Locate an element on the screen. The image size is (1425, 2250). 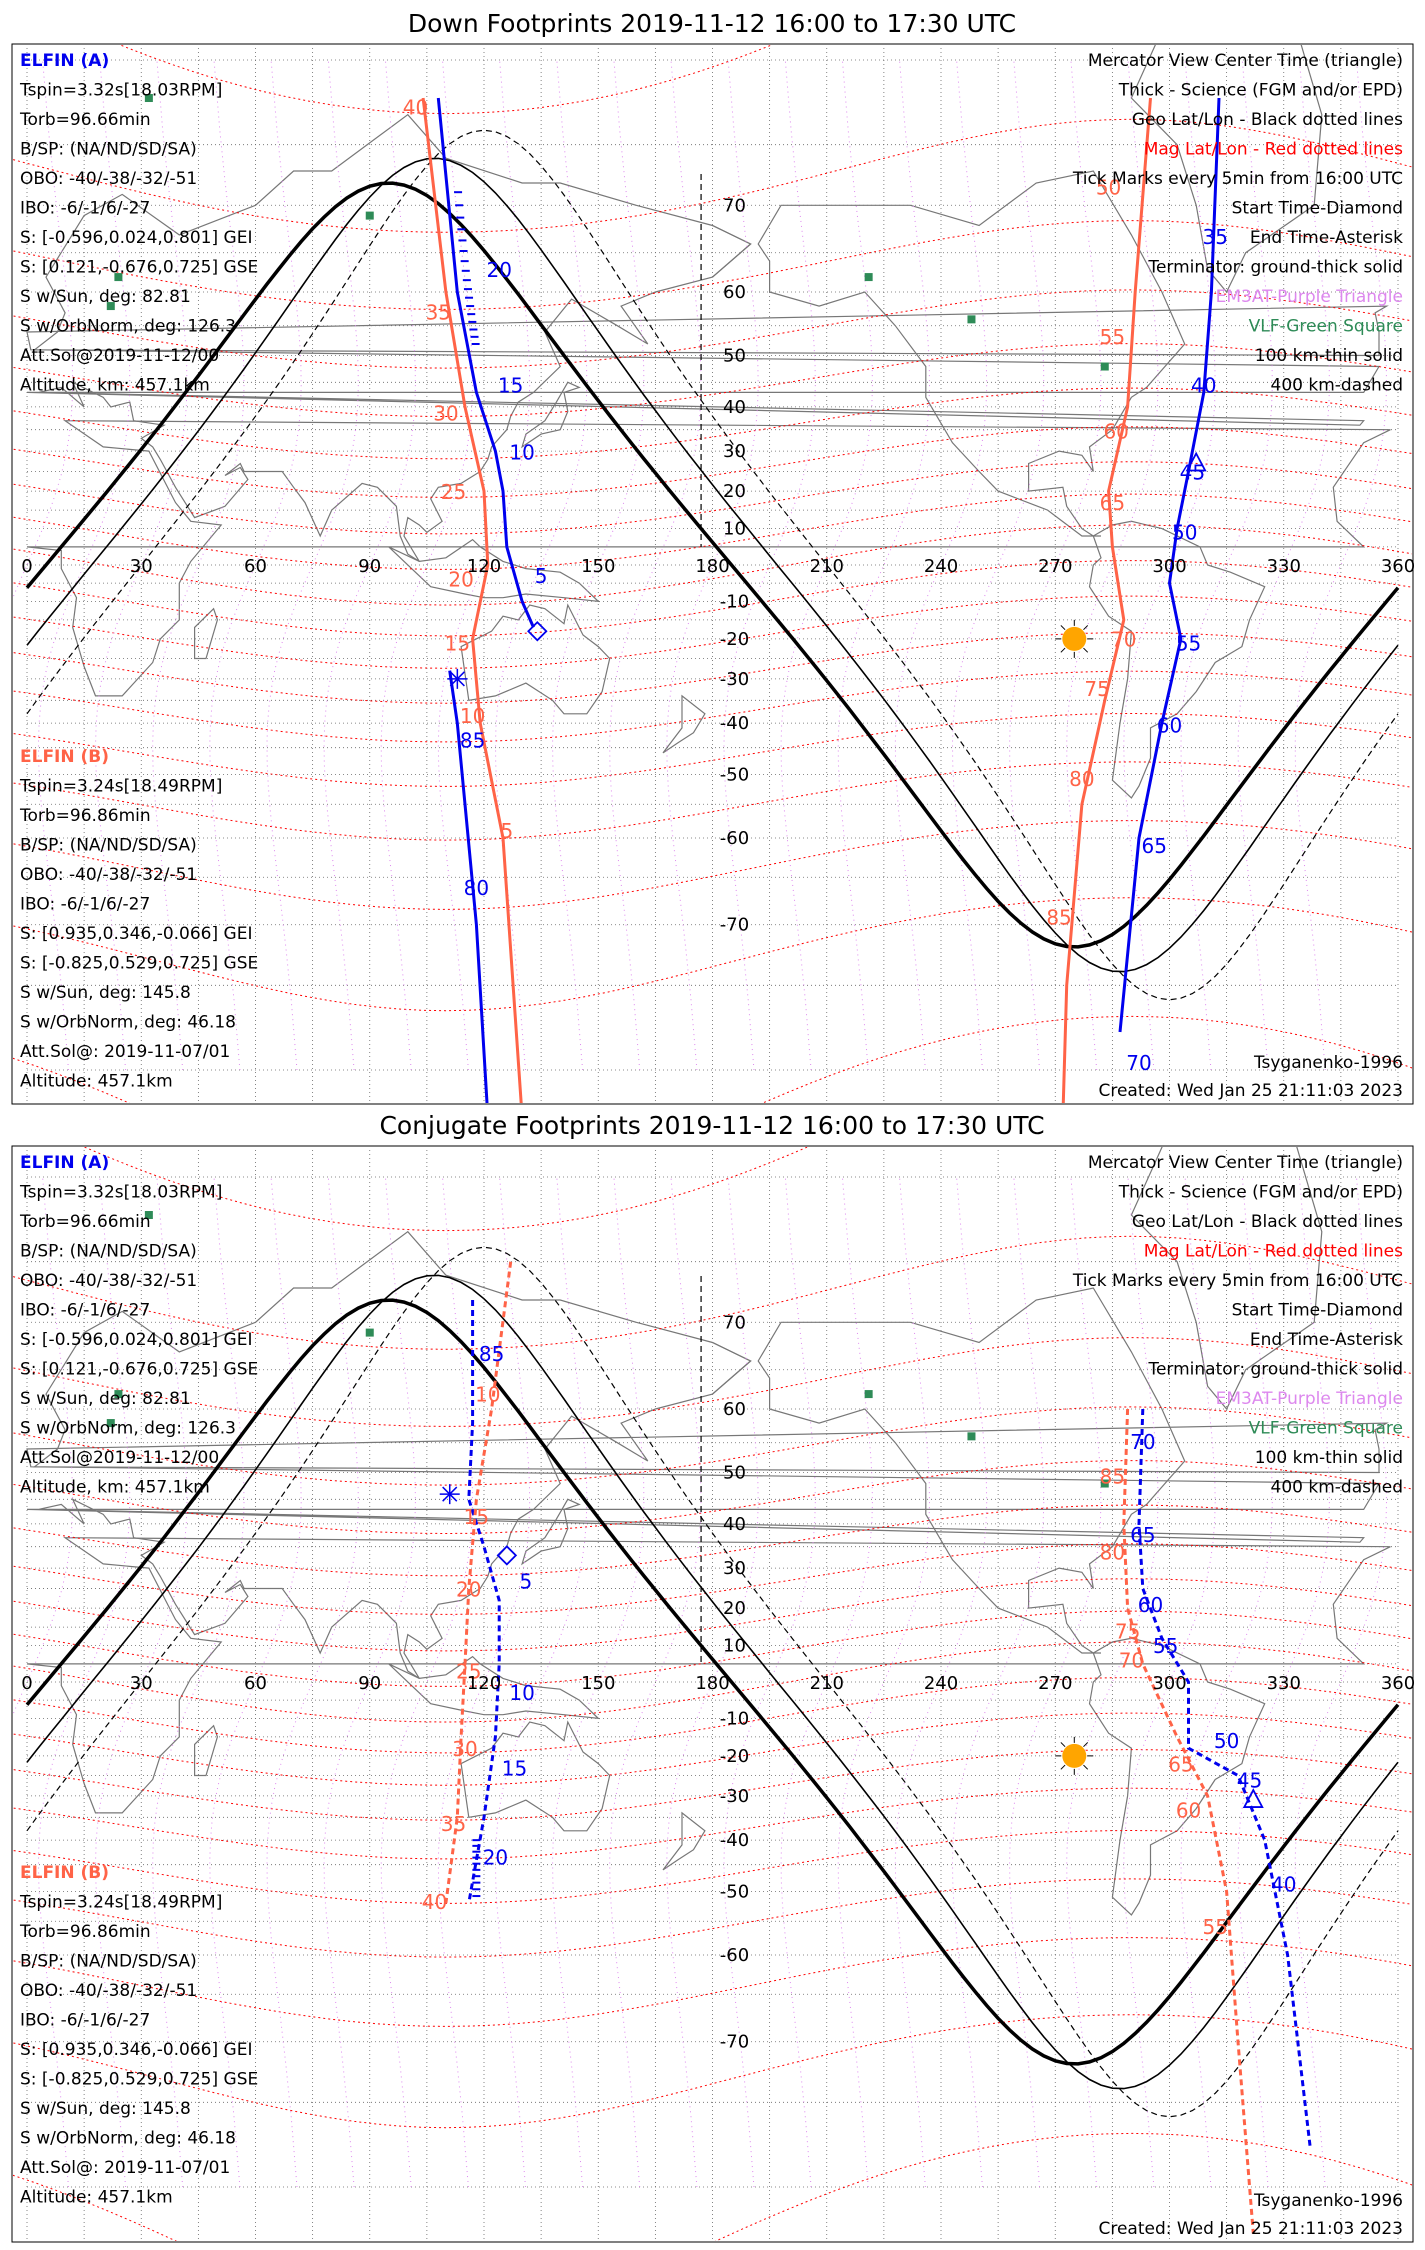
elfin-a-track-atlantic is located at coordinates (1169, 565).